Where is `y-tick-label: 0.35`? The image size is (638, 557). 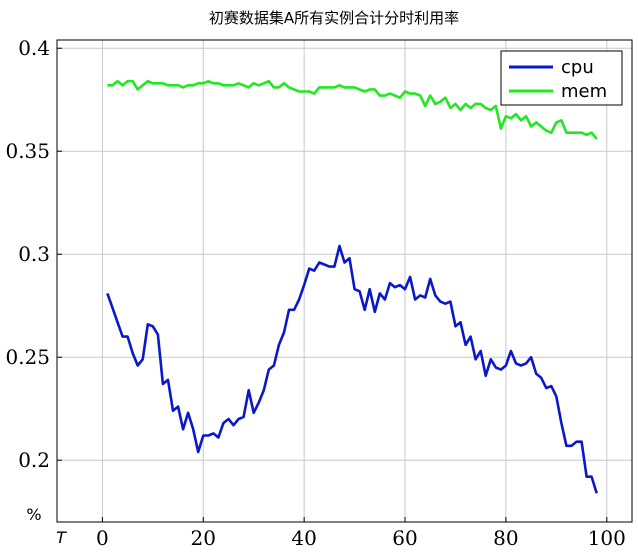 y-tick-label: 0.35 is located at coordinates (27, 151).